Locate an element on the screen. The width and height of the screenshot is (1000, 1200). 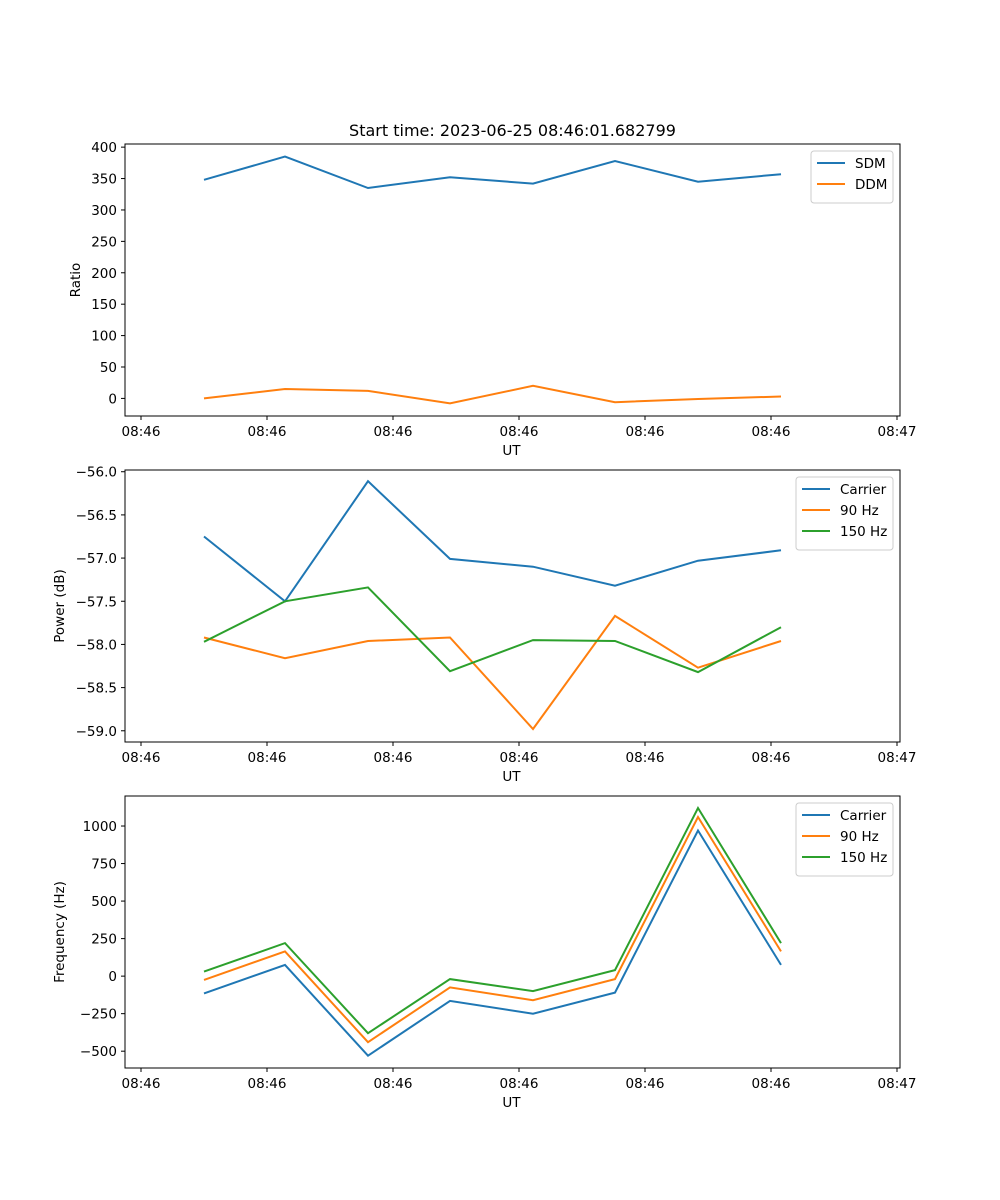
y-axis-label: Ratio is located at coordinates (76, 280).